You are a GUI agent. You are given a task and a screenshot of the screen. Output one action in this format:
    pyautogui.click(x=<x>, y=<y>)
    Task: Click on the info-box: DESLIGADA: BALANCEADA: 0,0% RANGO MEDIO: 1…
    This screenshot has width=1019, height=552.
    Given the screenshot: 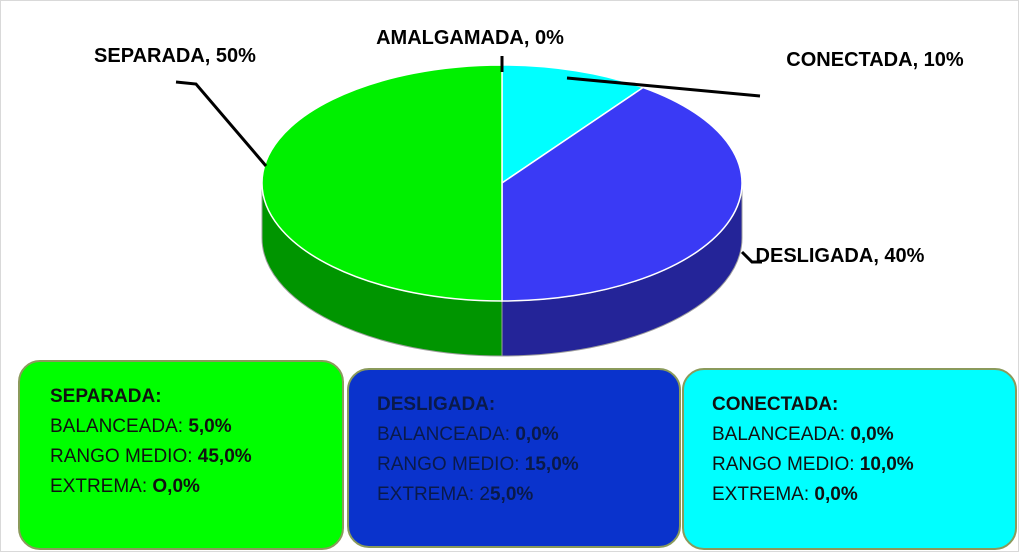 What is the action you would take?
    pyautogui.click(x=514, y=458)
    